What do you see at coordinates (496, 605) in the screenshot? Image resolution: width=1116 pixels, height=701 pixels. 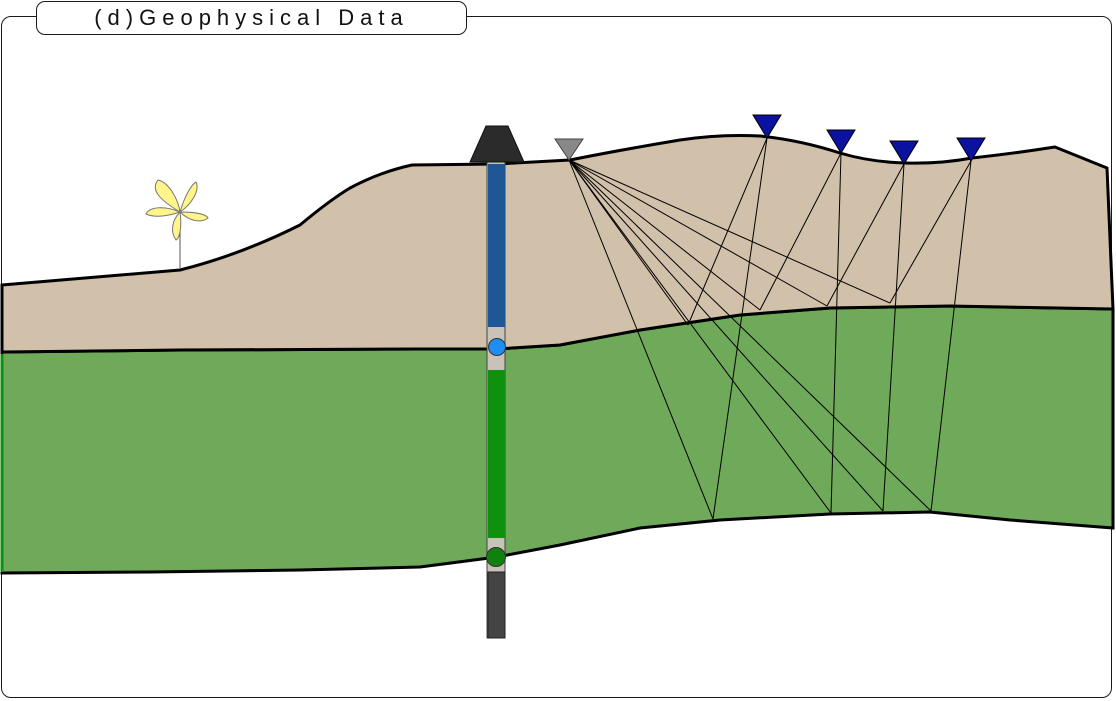 I see `casing-bottom-section` at bounding box center [496, 605].